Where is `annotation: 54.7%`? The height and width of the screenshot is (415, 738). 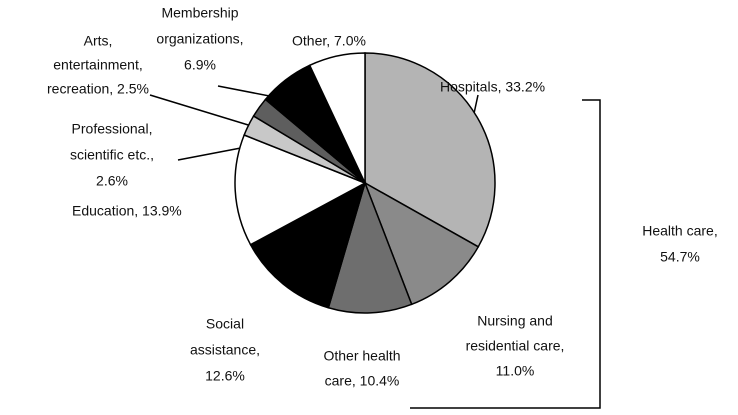 annotation: 54.7% is located at coordinates (680, 257).